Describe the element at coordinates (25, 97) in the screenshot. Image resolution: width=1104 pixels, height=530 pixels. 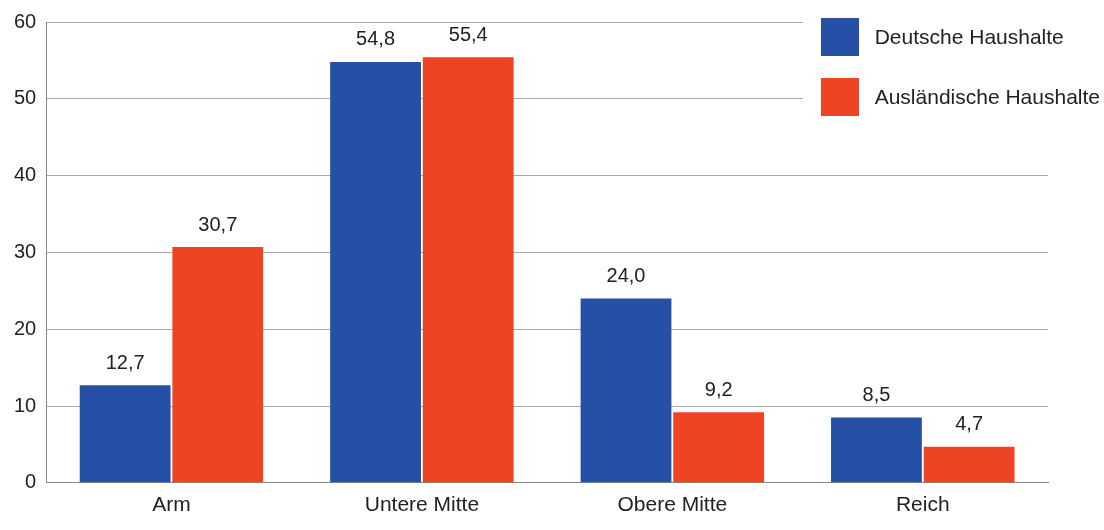
I see `y-tick-label: 50` at that location.